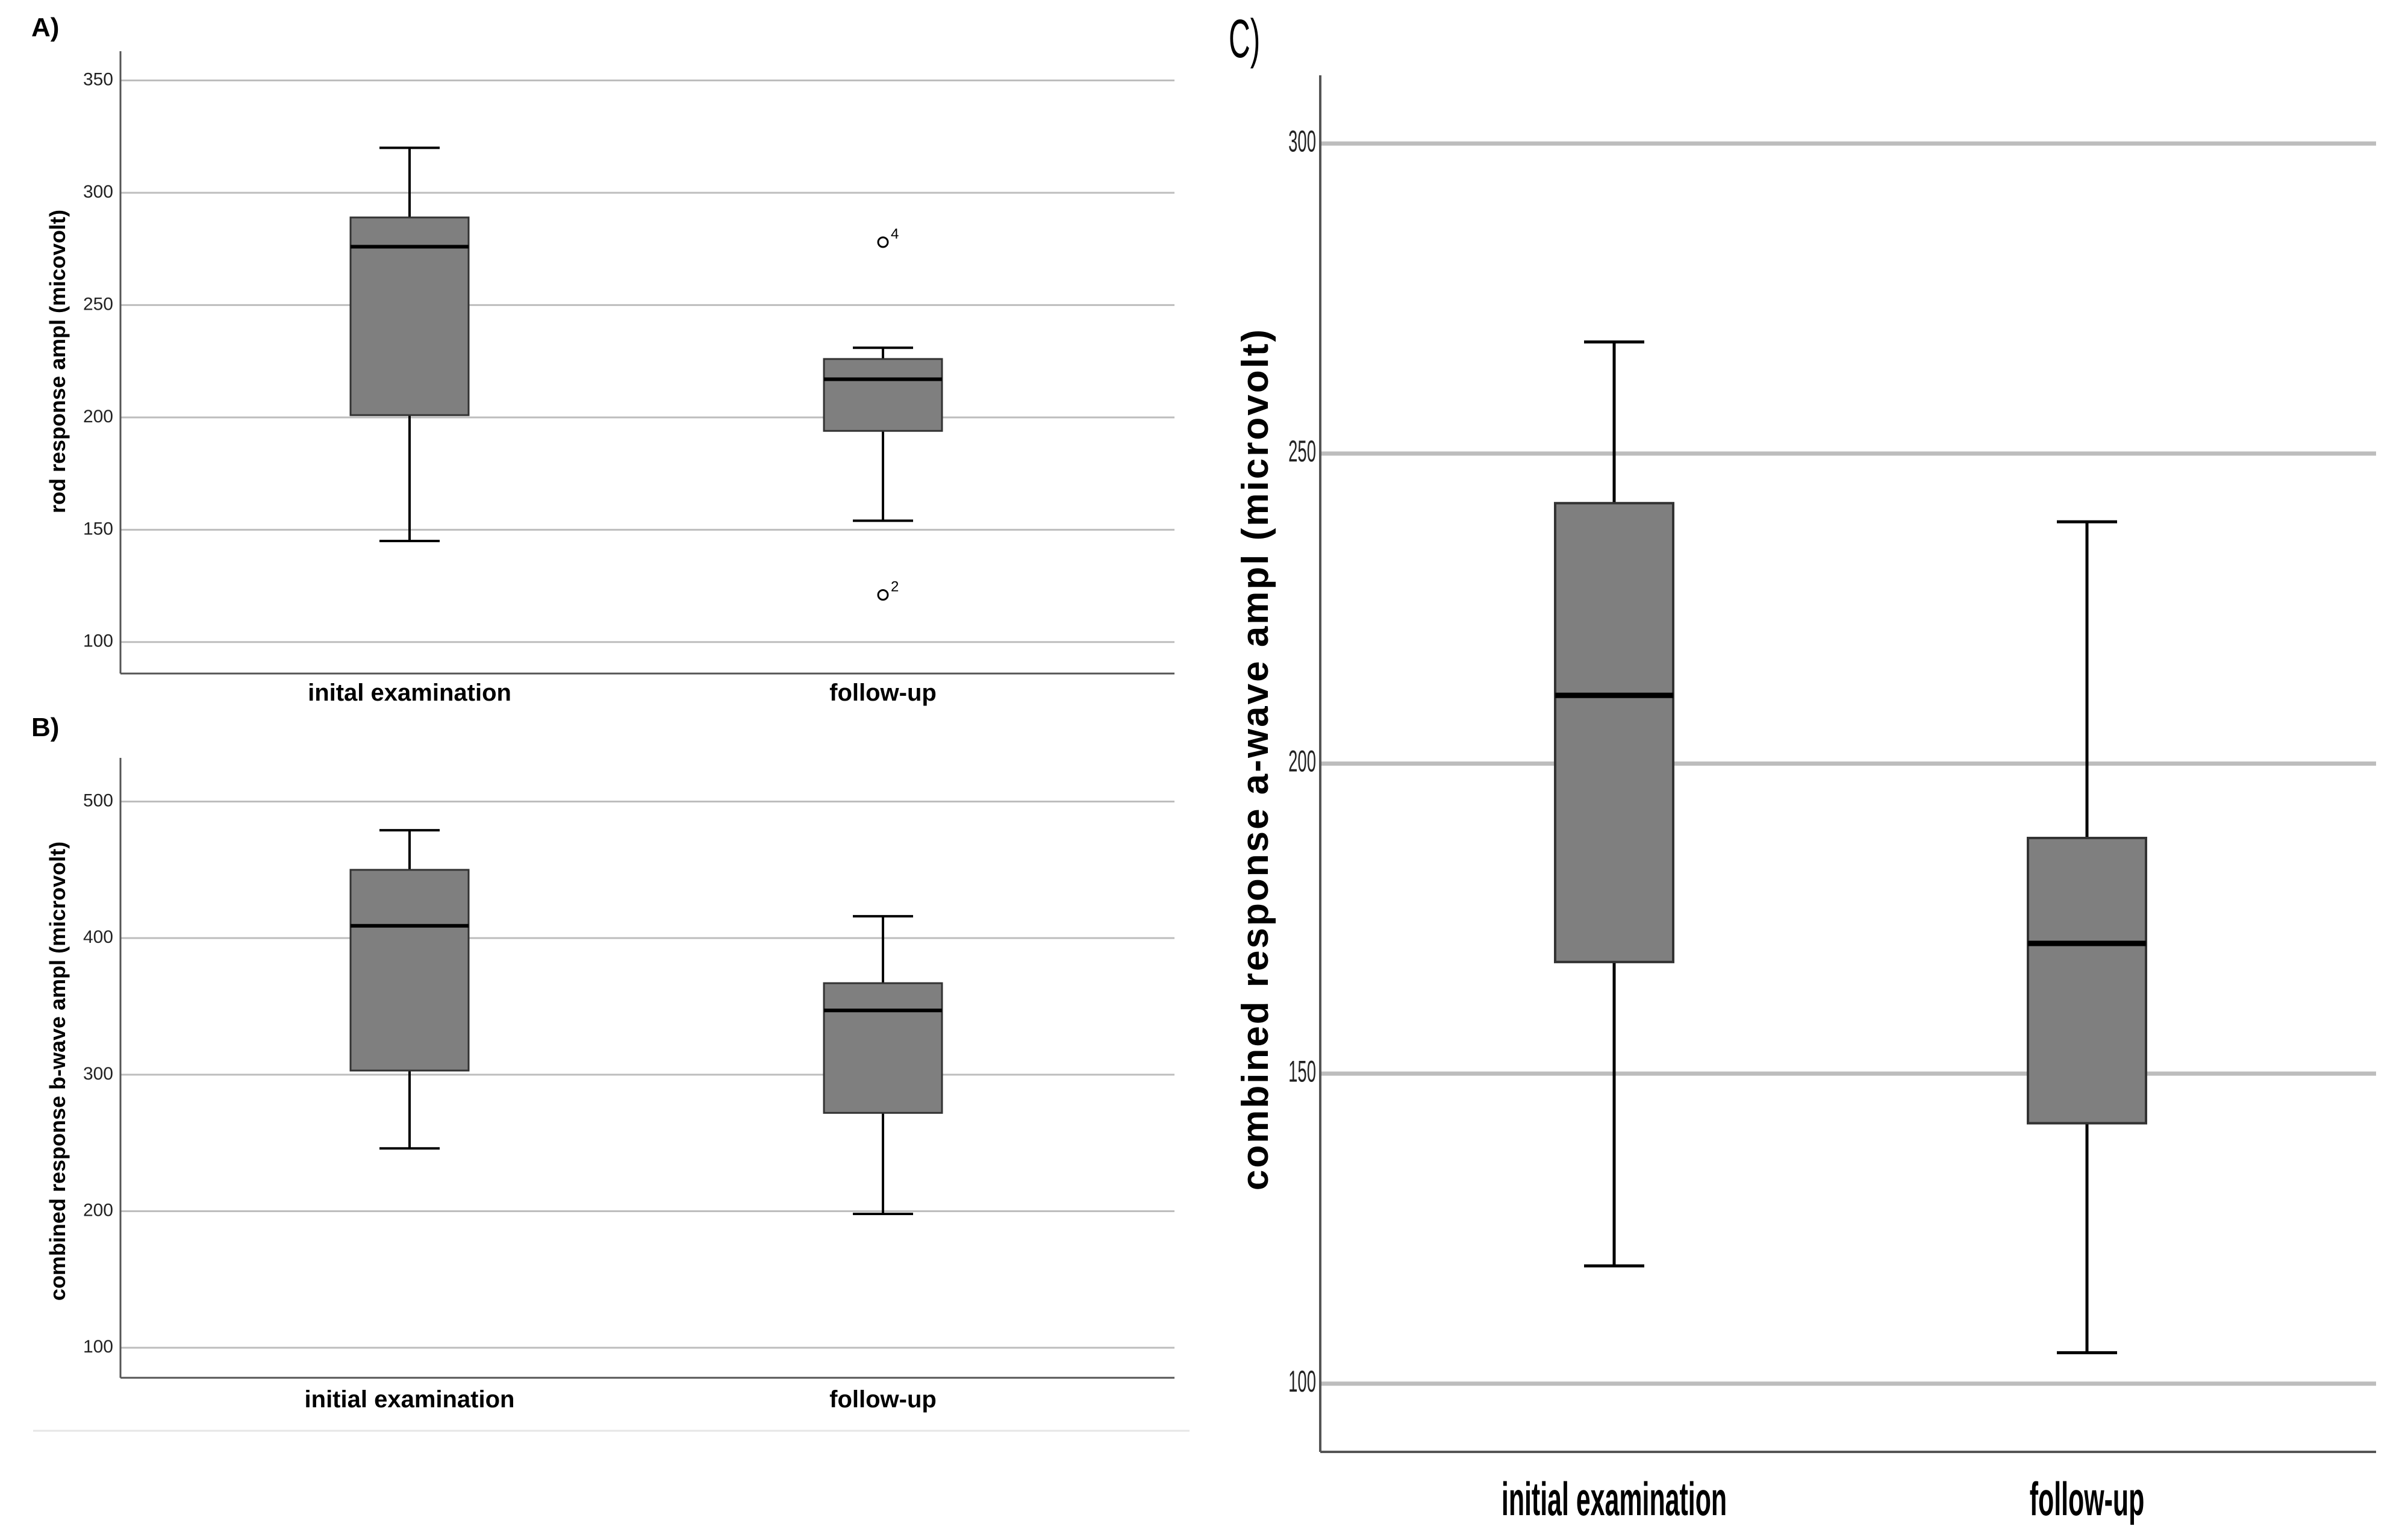 The image size is (2408, 1532). What do you see at coordinates (895, 586) in the screenshot?
I see `outlier-label: 2` at bounding box center [895, 586].